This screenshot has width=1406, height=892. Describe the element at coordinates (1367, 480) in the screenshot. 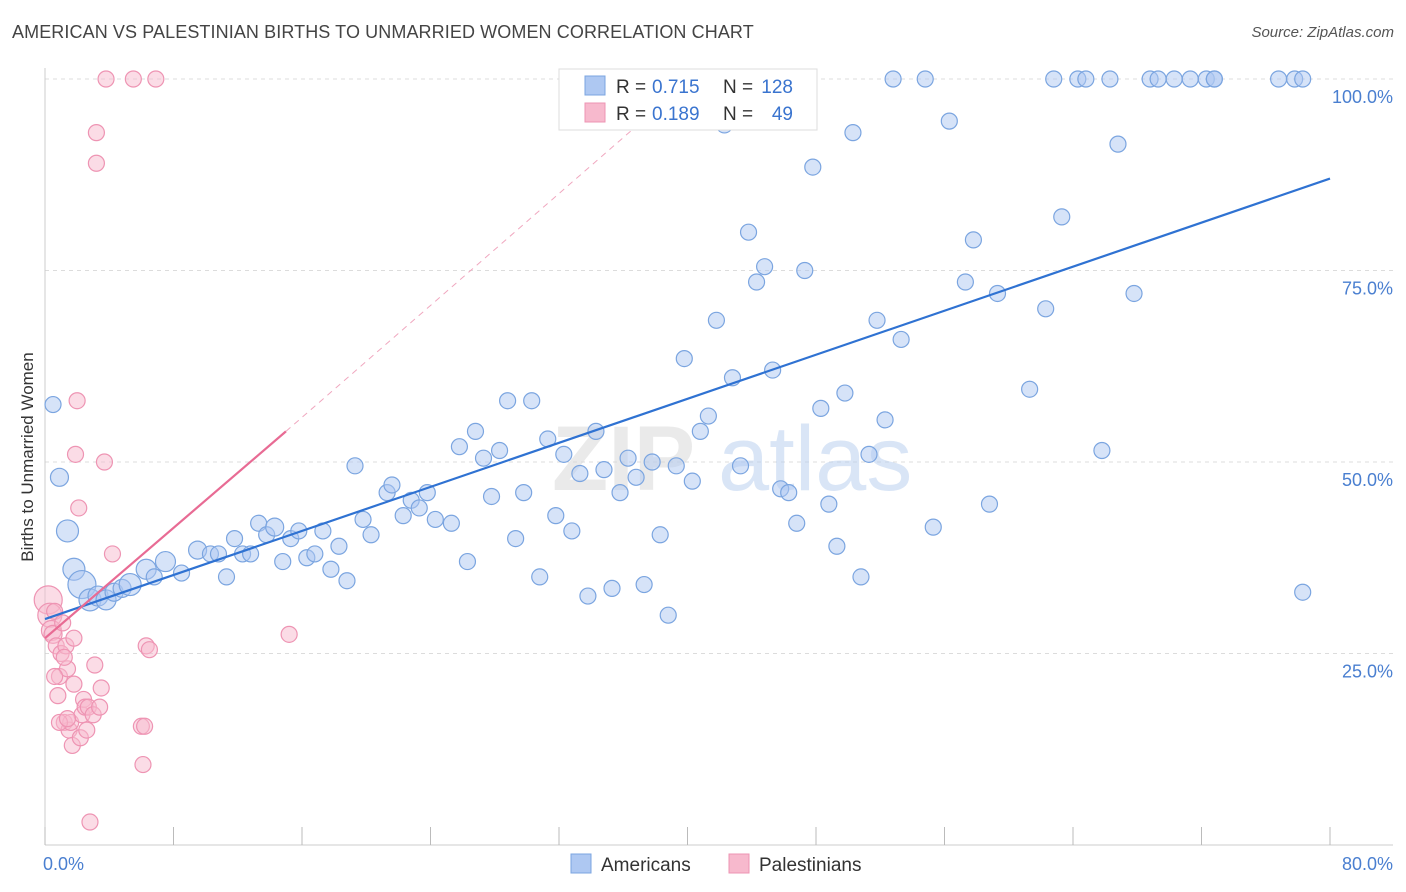

I see `y-tick-label-2: 50.0%` at that location.